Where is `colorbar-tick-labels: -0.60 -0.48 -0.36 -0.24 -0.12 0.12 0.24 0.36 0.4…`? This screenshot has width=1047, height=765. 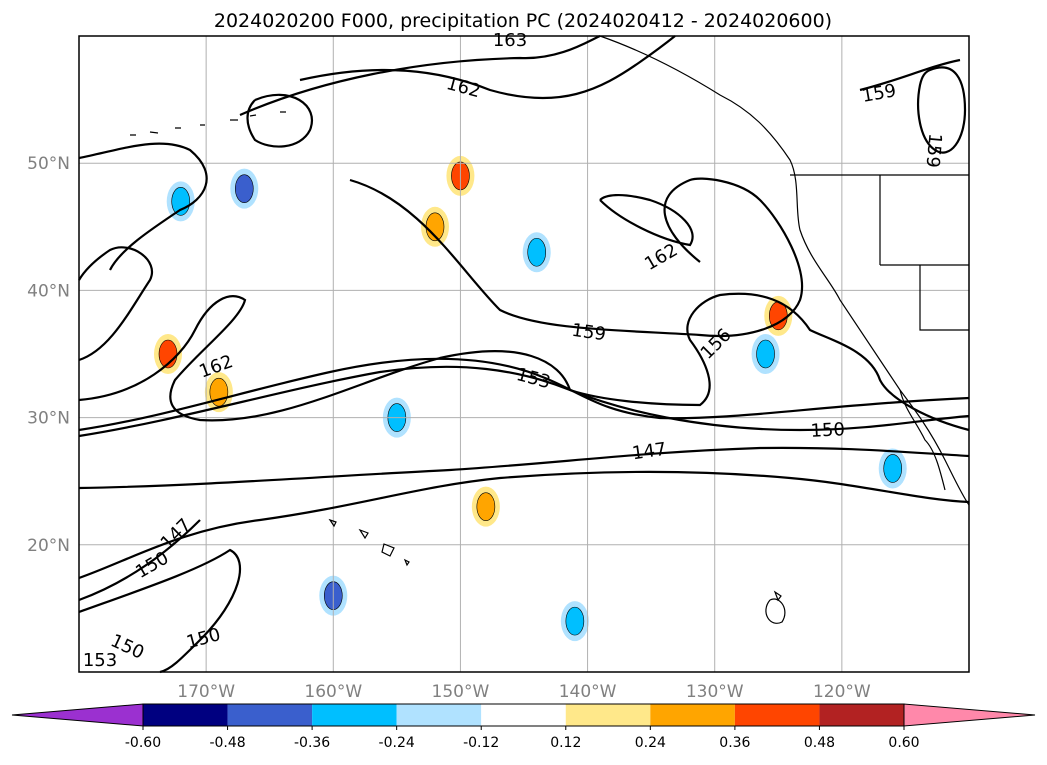
colorbar-tick-labels: -0.60 -0.48 -0.36 -0.24 -0.12 0.12 0.24 0.36 0.4… is located at coordinates (522, 738).